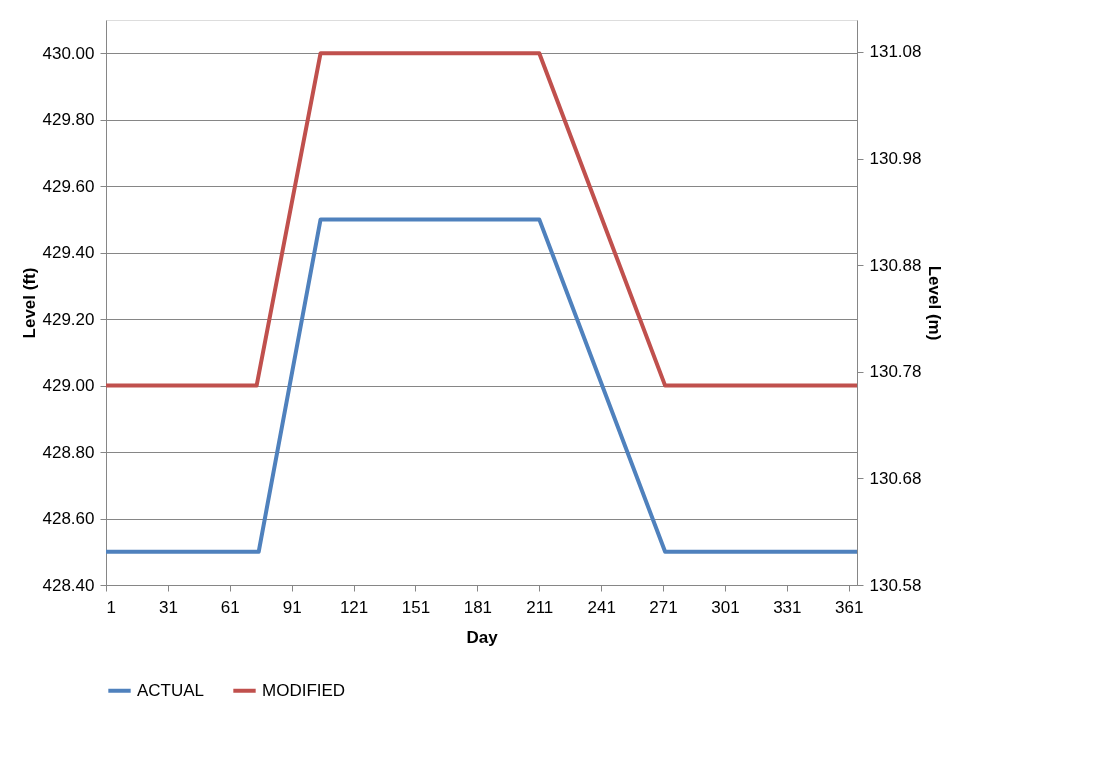  I want to click on x-tick-label: 121, so click(354, 607).